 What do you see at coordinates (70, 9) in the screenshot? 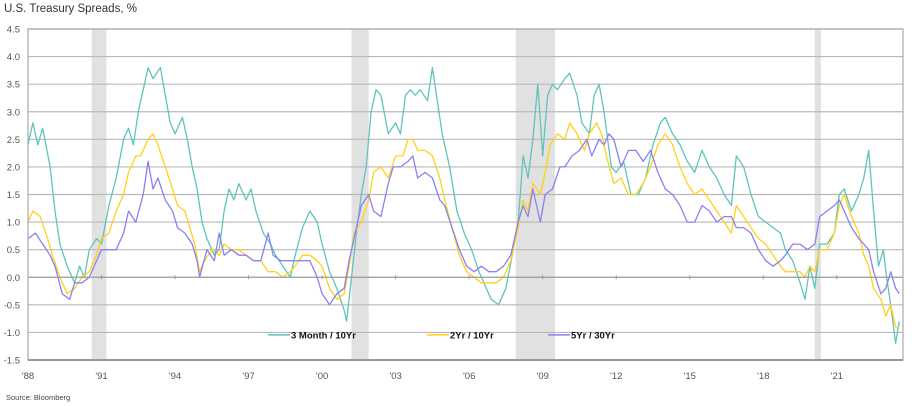
I see `chart-title: U.S. Treasury Spreads, %` at bounding box center [70, 9].